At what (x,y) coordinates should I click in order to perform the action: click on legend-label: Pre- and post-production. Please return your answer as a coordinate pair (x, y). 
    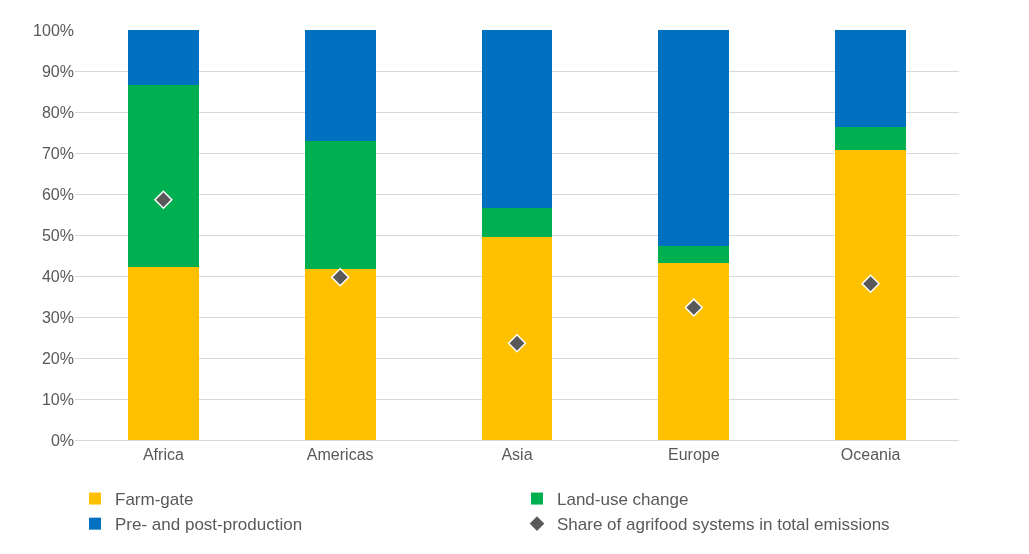
    Looking at the image, I should click on (209, 525).